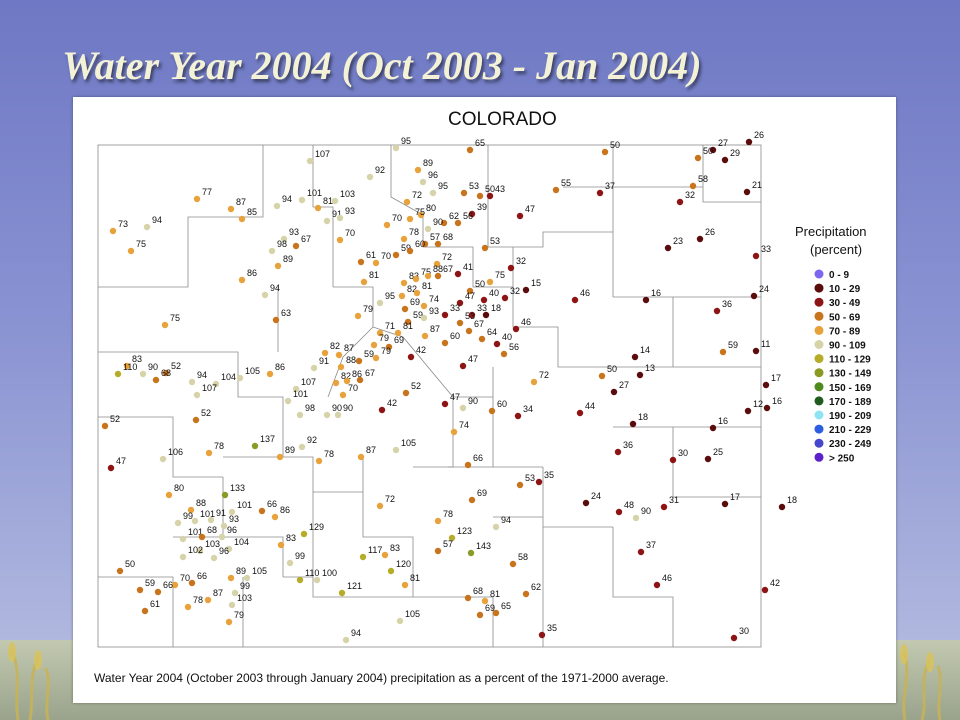 Image resolution: width=960 pixels, height=720 pixels. Describe the element at coordinates (490, 608) in the screenshot. I see `station-value: 69` at that location.